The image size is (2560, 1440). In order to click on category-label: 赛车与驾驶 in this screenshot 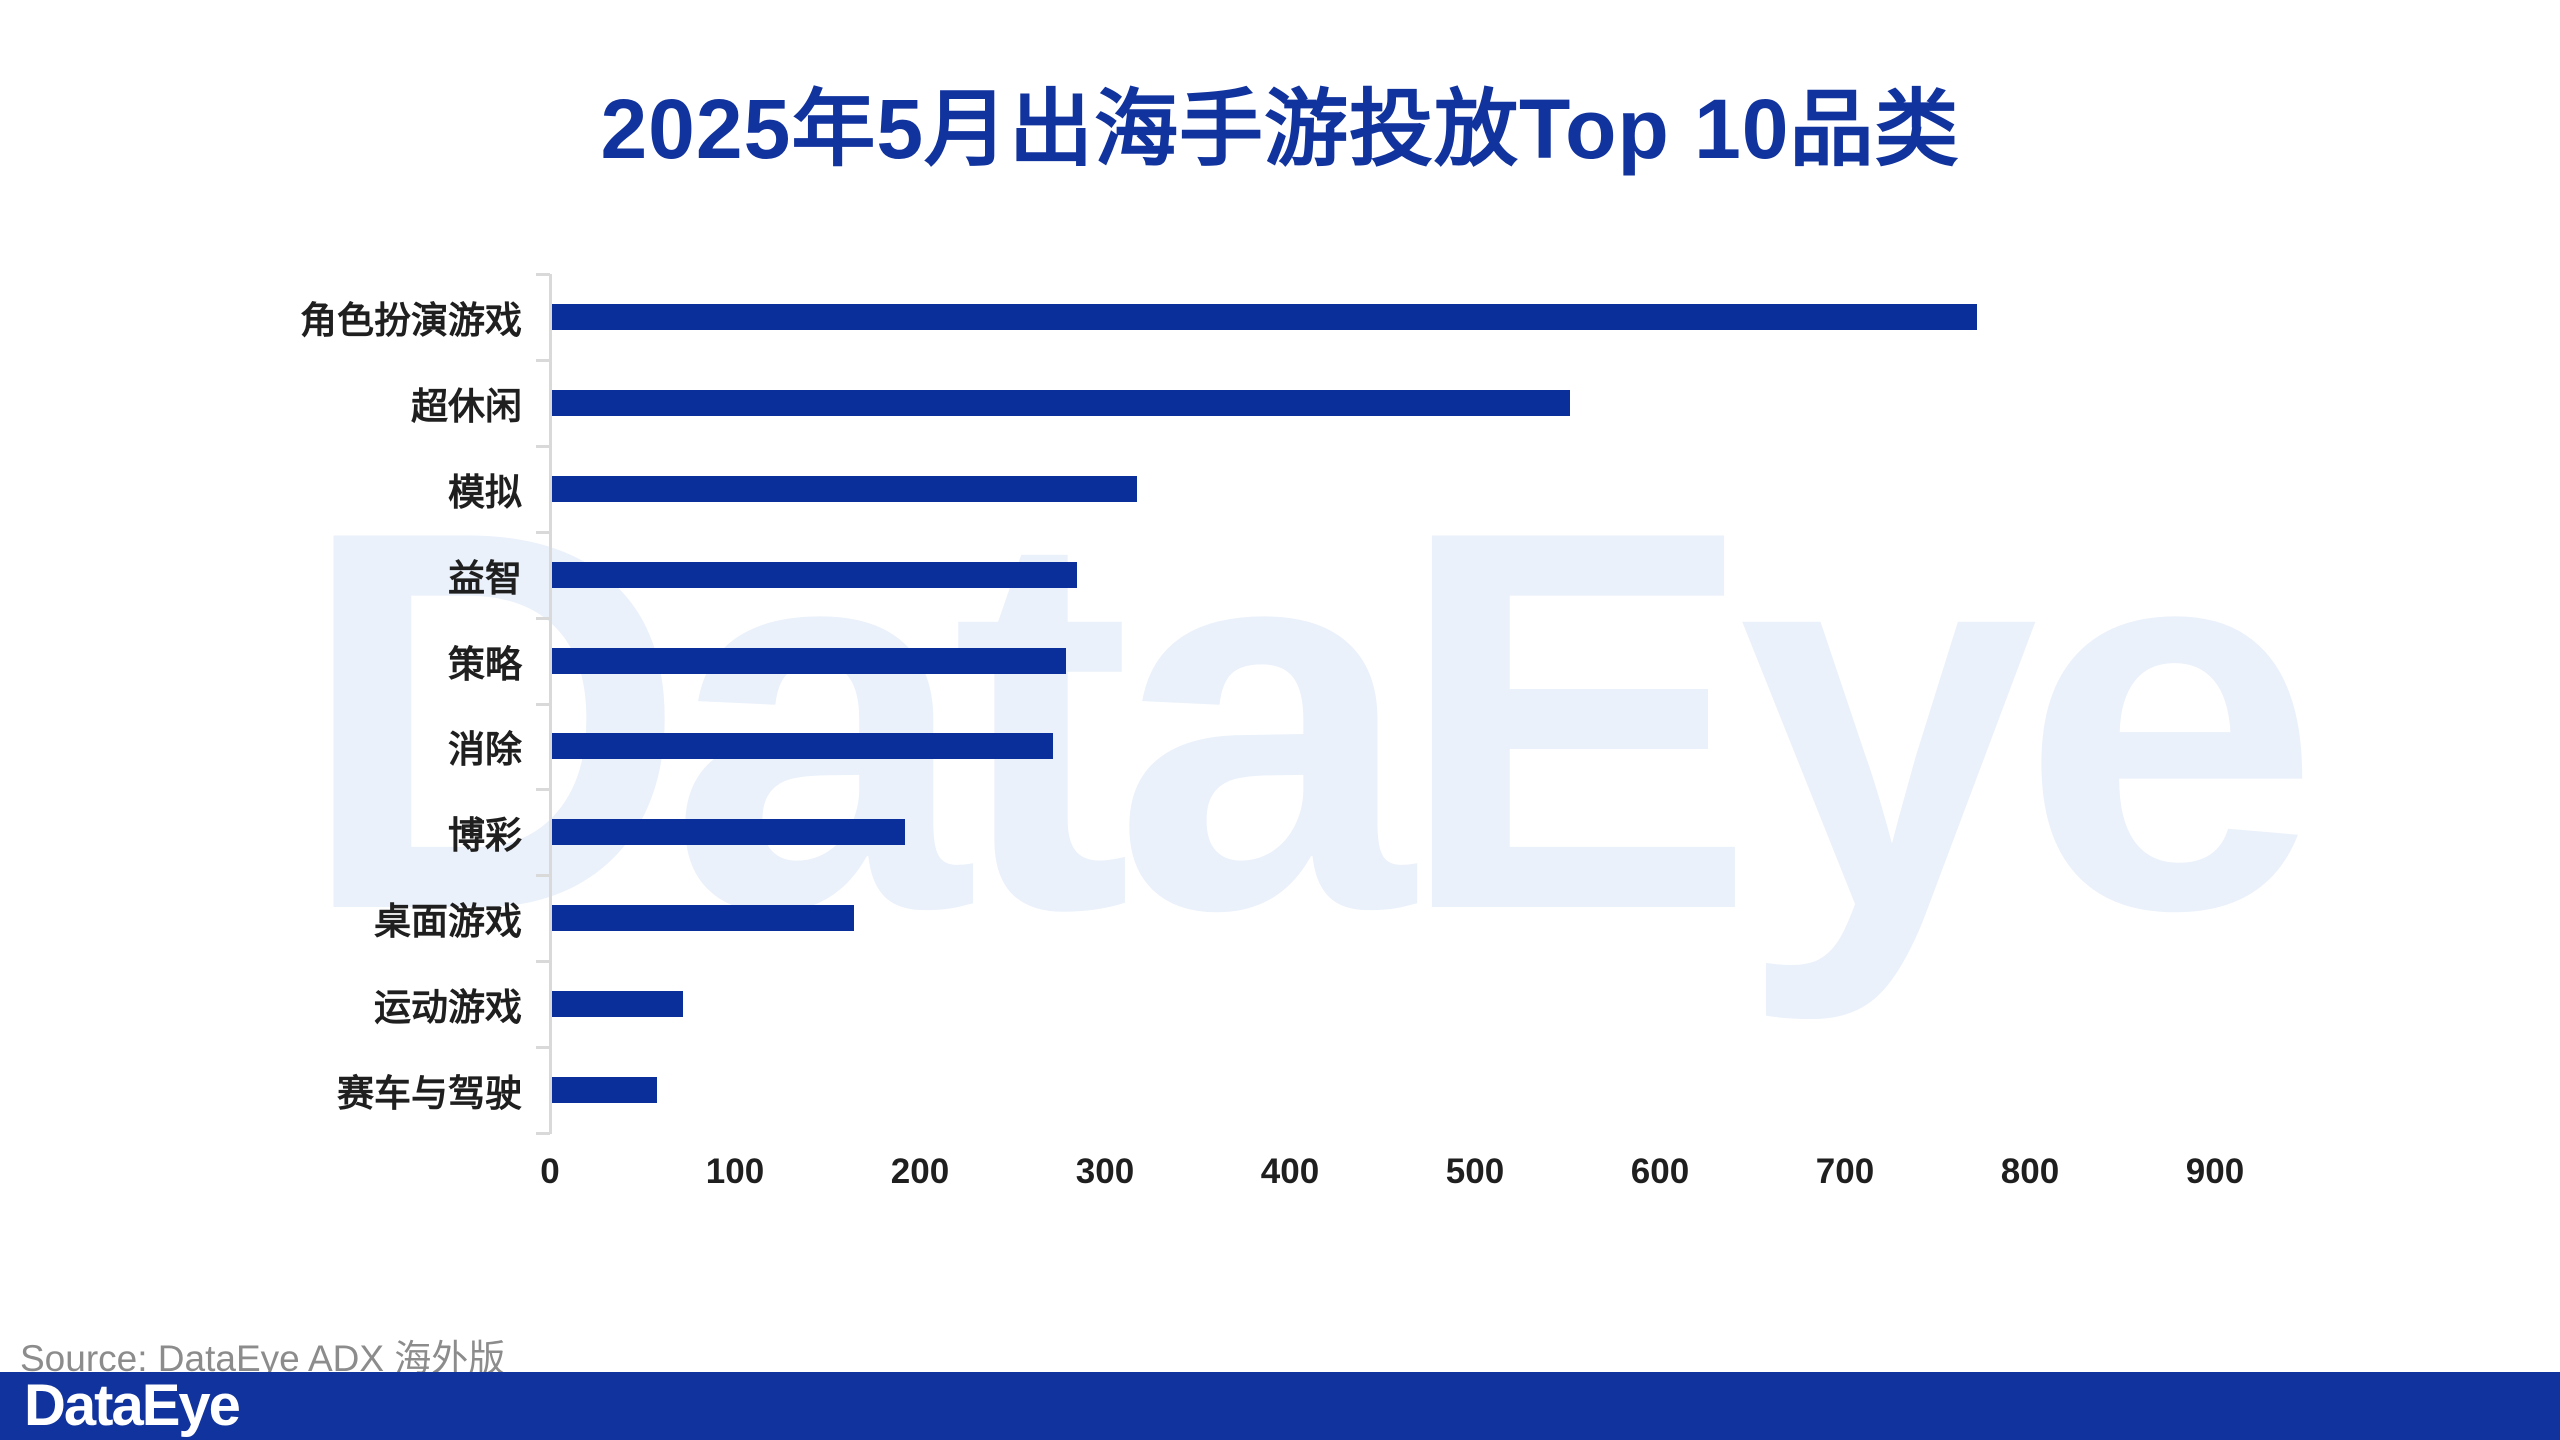, I will do `click(429, 1094)`.